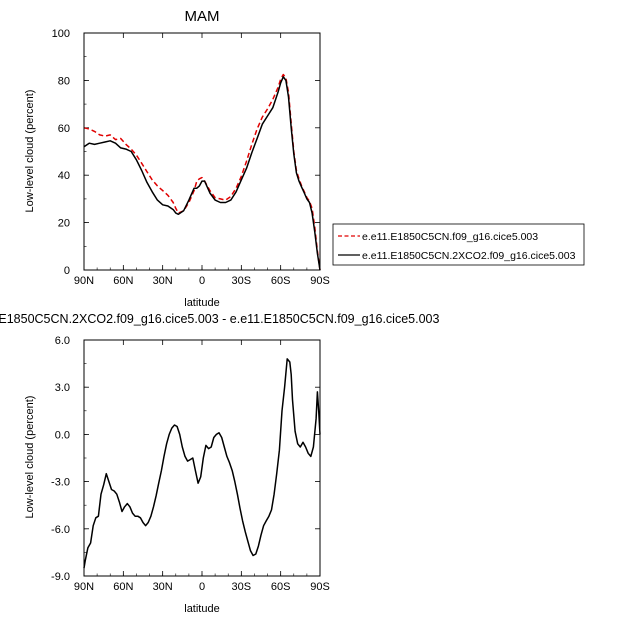  Describe the element at coordinates (281, 587) in the screenshot. I see `bottom-x-tick-label: 60S` at that location.